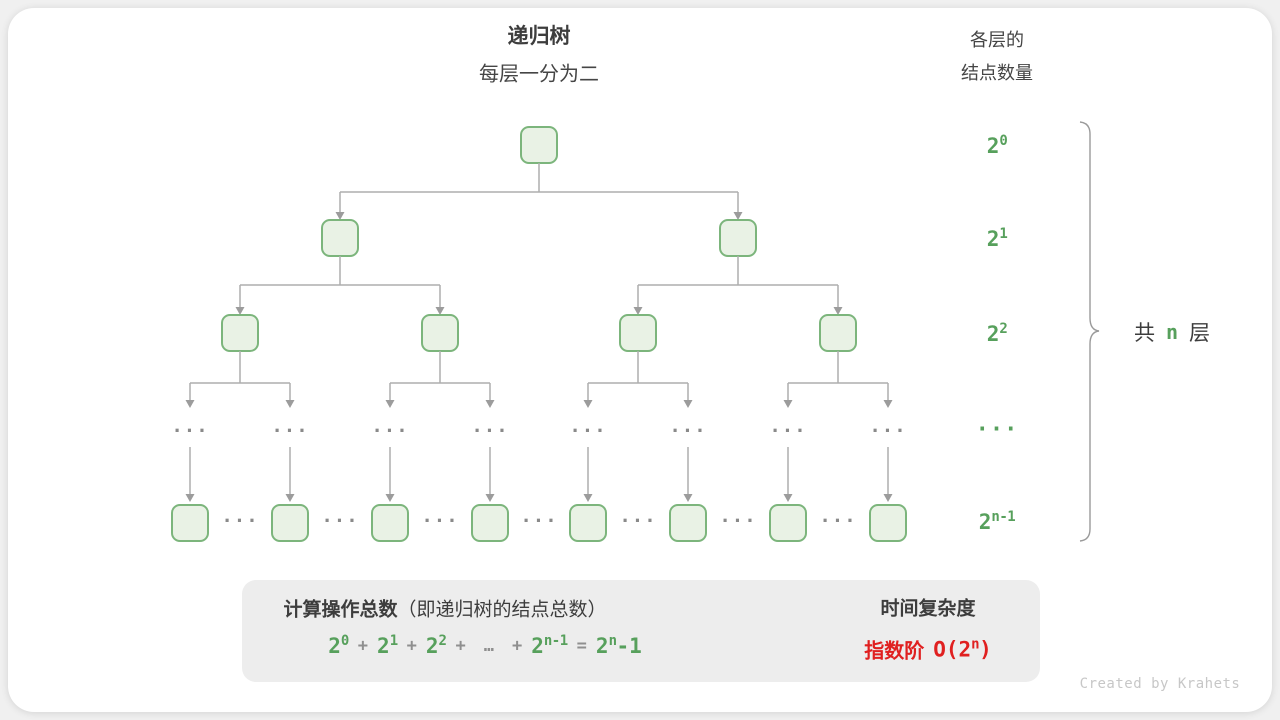 The width and height of the screenshot is (1280, 720). What do you see at coordinates (997, 73) in the screenshot?
I see `right-header-line2: 结点数量` at bounding box center [997, 73].